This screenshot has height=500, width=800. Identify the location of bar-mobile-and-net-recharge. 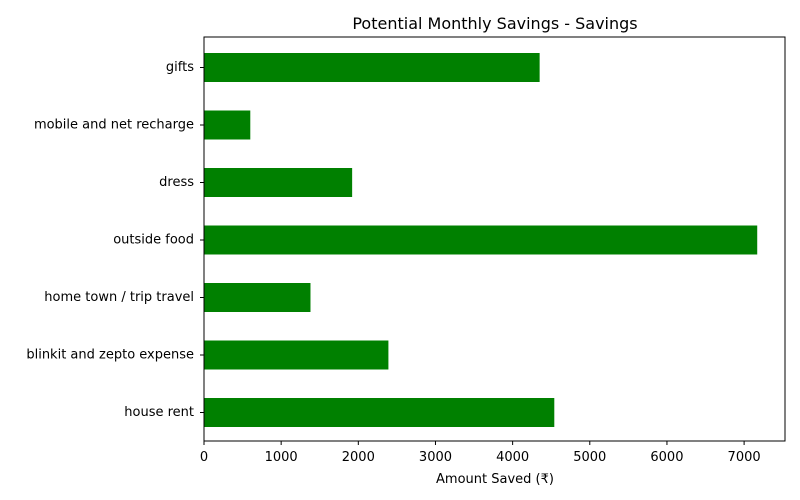
(227, 125).